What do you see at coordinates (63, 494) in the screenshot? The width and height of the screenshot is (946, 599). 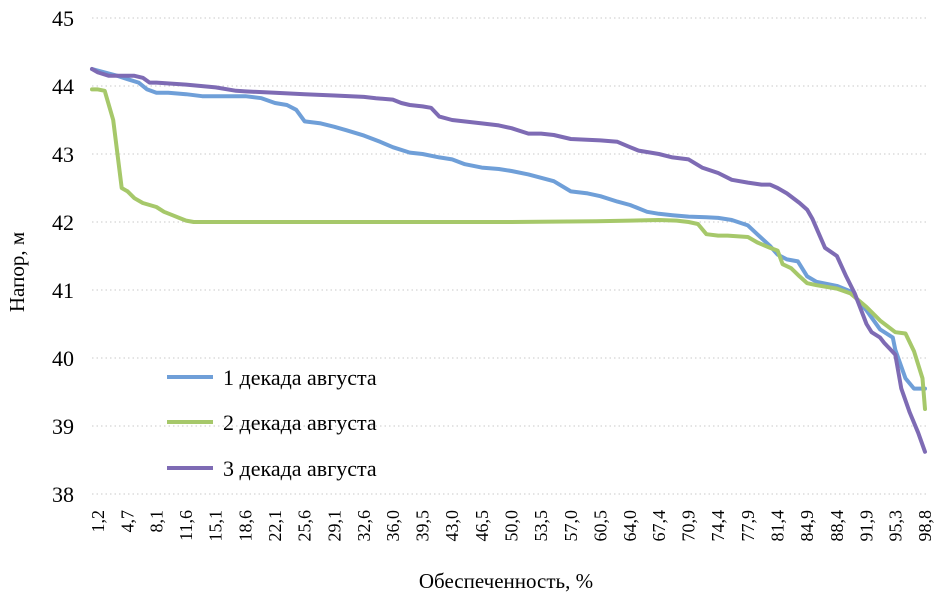 I see `y-tick-label: 38` at bounding box center [63, 494].